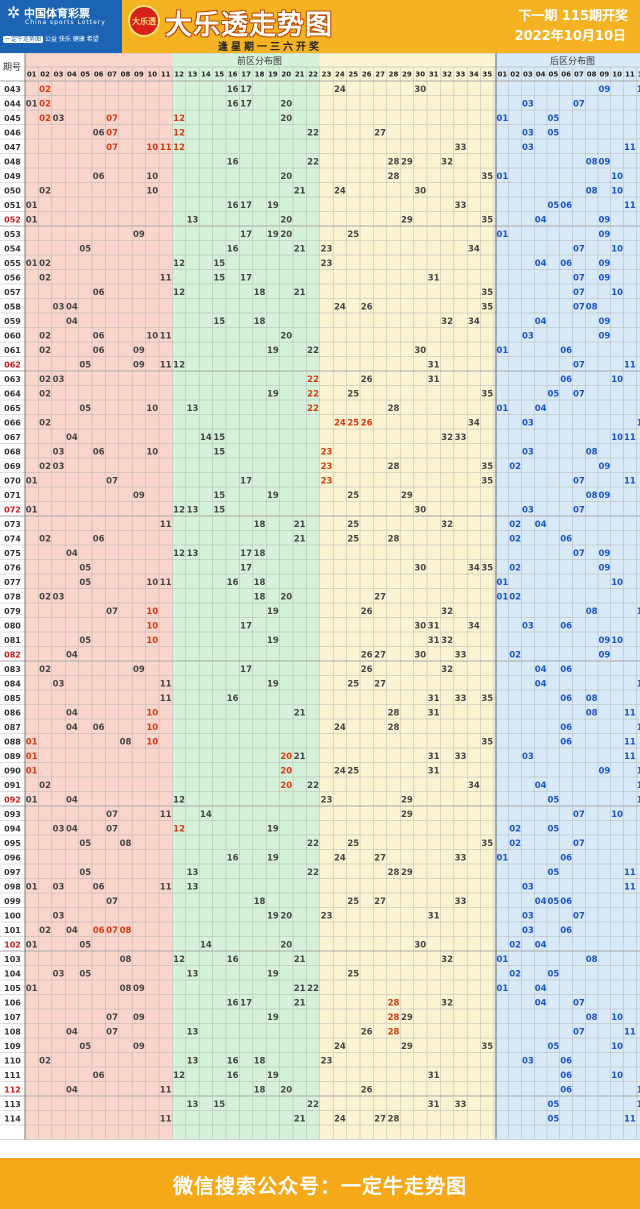 This screenshot has height=1209, width=640. What do you see at coordinates (604, 496) in the screenshot?
I see `back-number-mark: 09` at bounding box center [604, 496].